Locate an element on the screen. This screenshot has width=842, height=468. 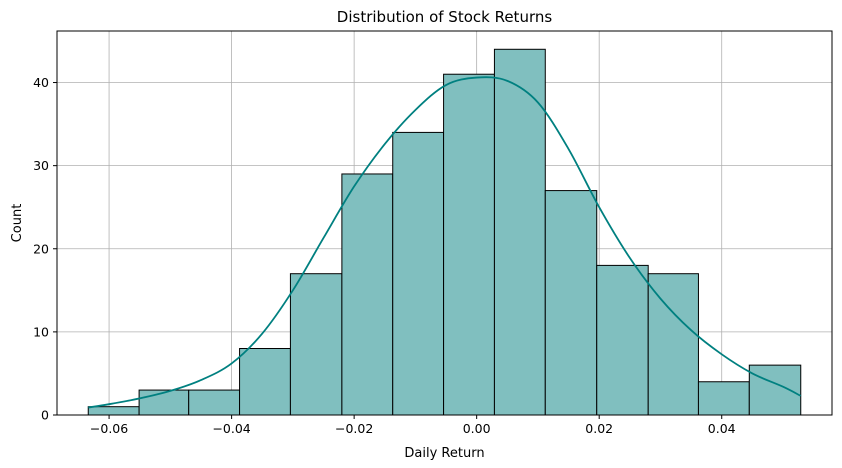
y-axis-ticks: 0 10 20 30 40 is located at coordinates (45, 249).